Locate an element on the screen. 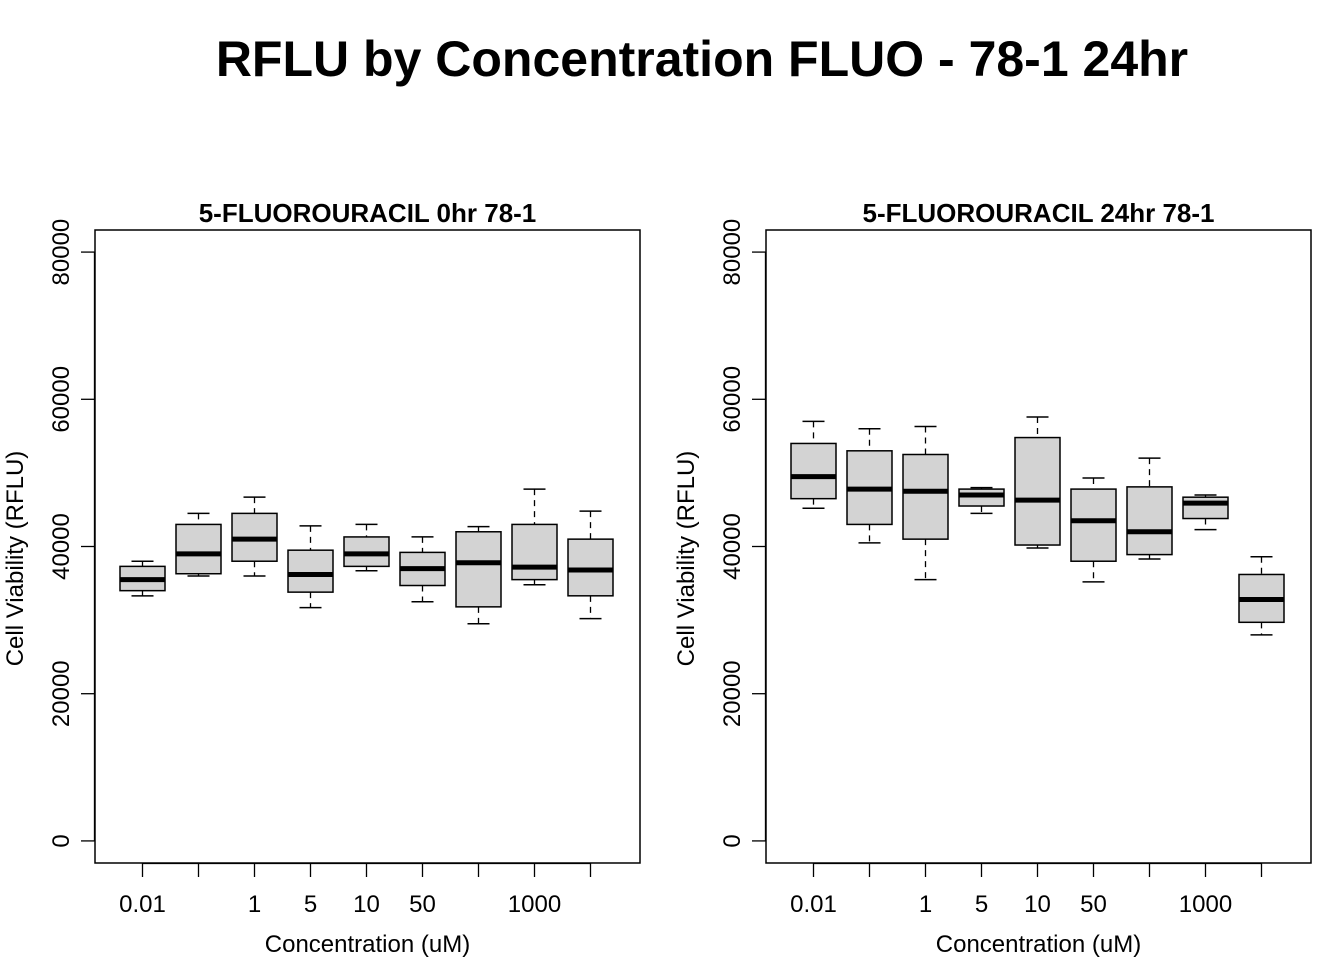 Image resolution: width=1344 pixels, height=960 pixels. main-title: RFLU by Concentration FLUO - 78-1 24hr is located at coordinates (702, 59).